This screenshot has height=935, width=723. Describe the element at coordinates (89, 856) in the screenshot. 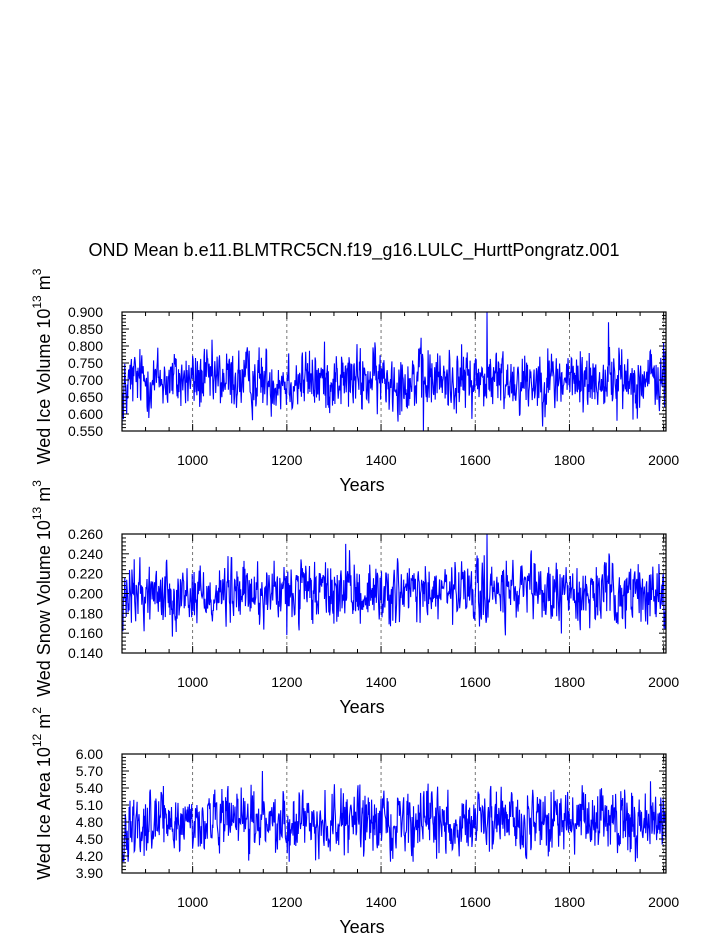

I see `chart-ice-area-ytick-label: 4.20` at that location.